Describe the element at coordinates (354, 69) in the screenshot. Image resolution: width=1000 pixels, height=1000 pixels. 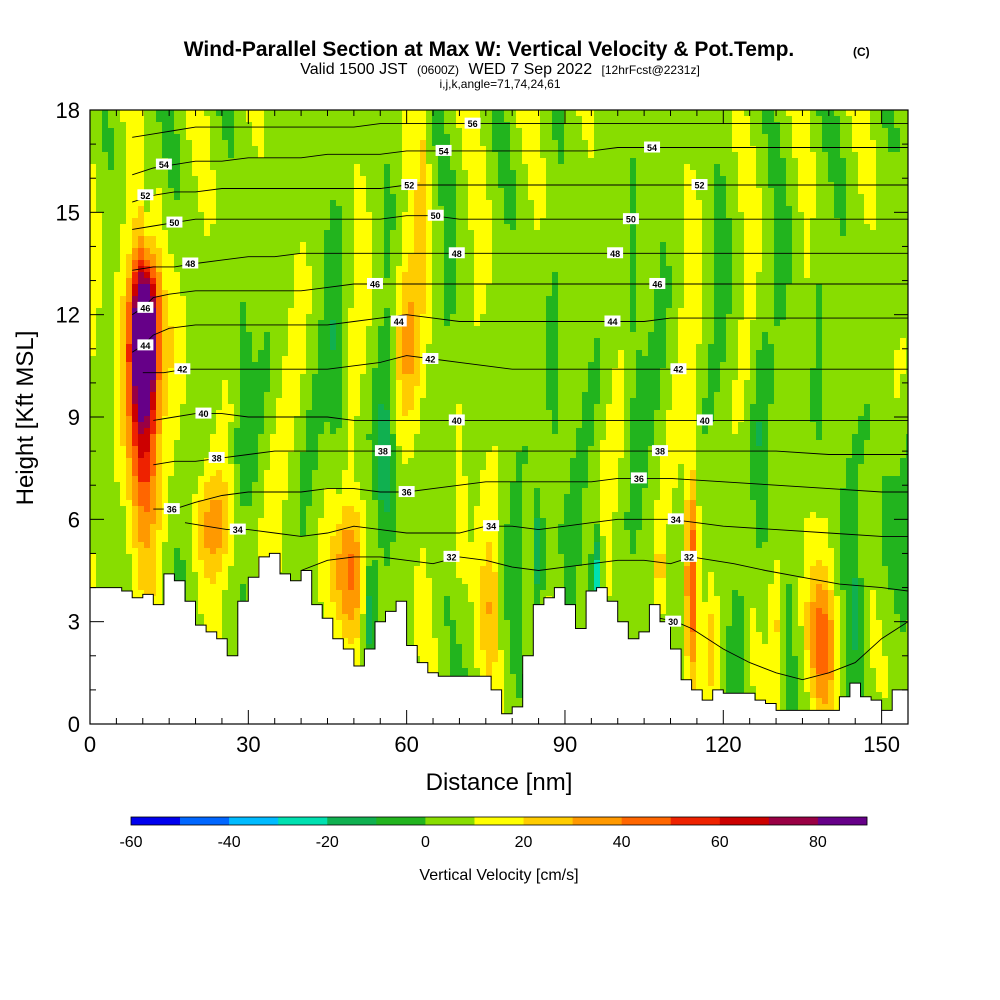
I see `subtitle-valid: Valid 1500 JST` at that location.